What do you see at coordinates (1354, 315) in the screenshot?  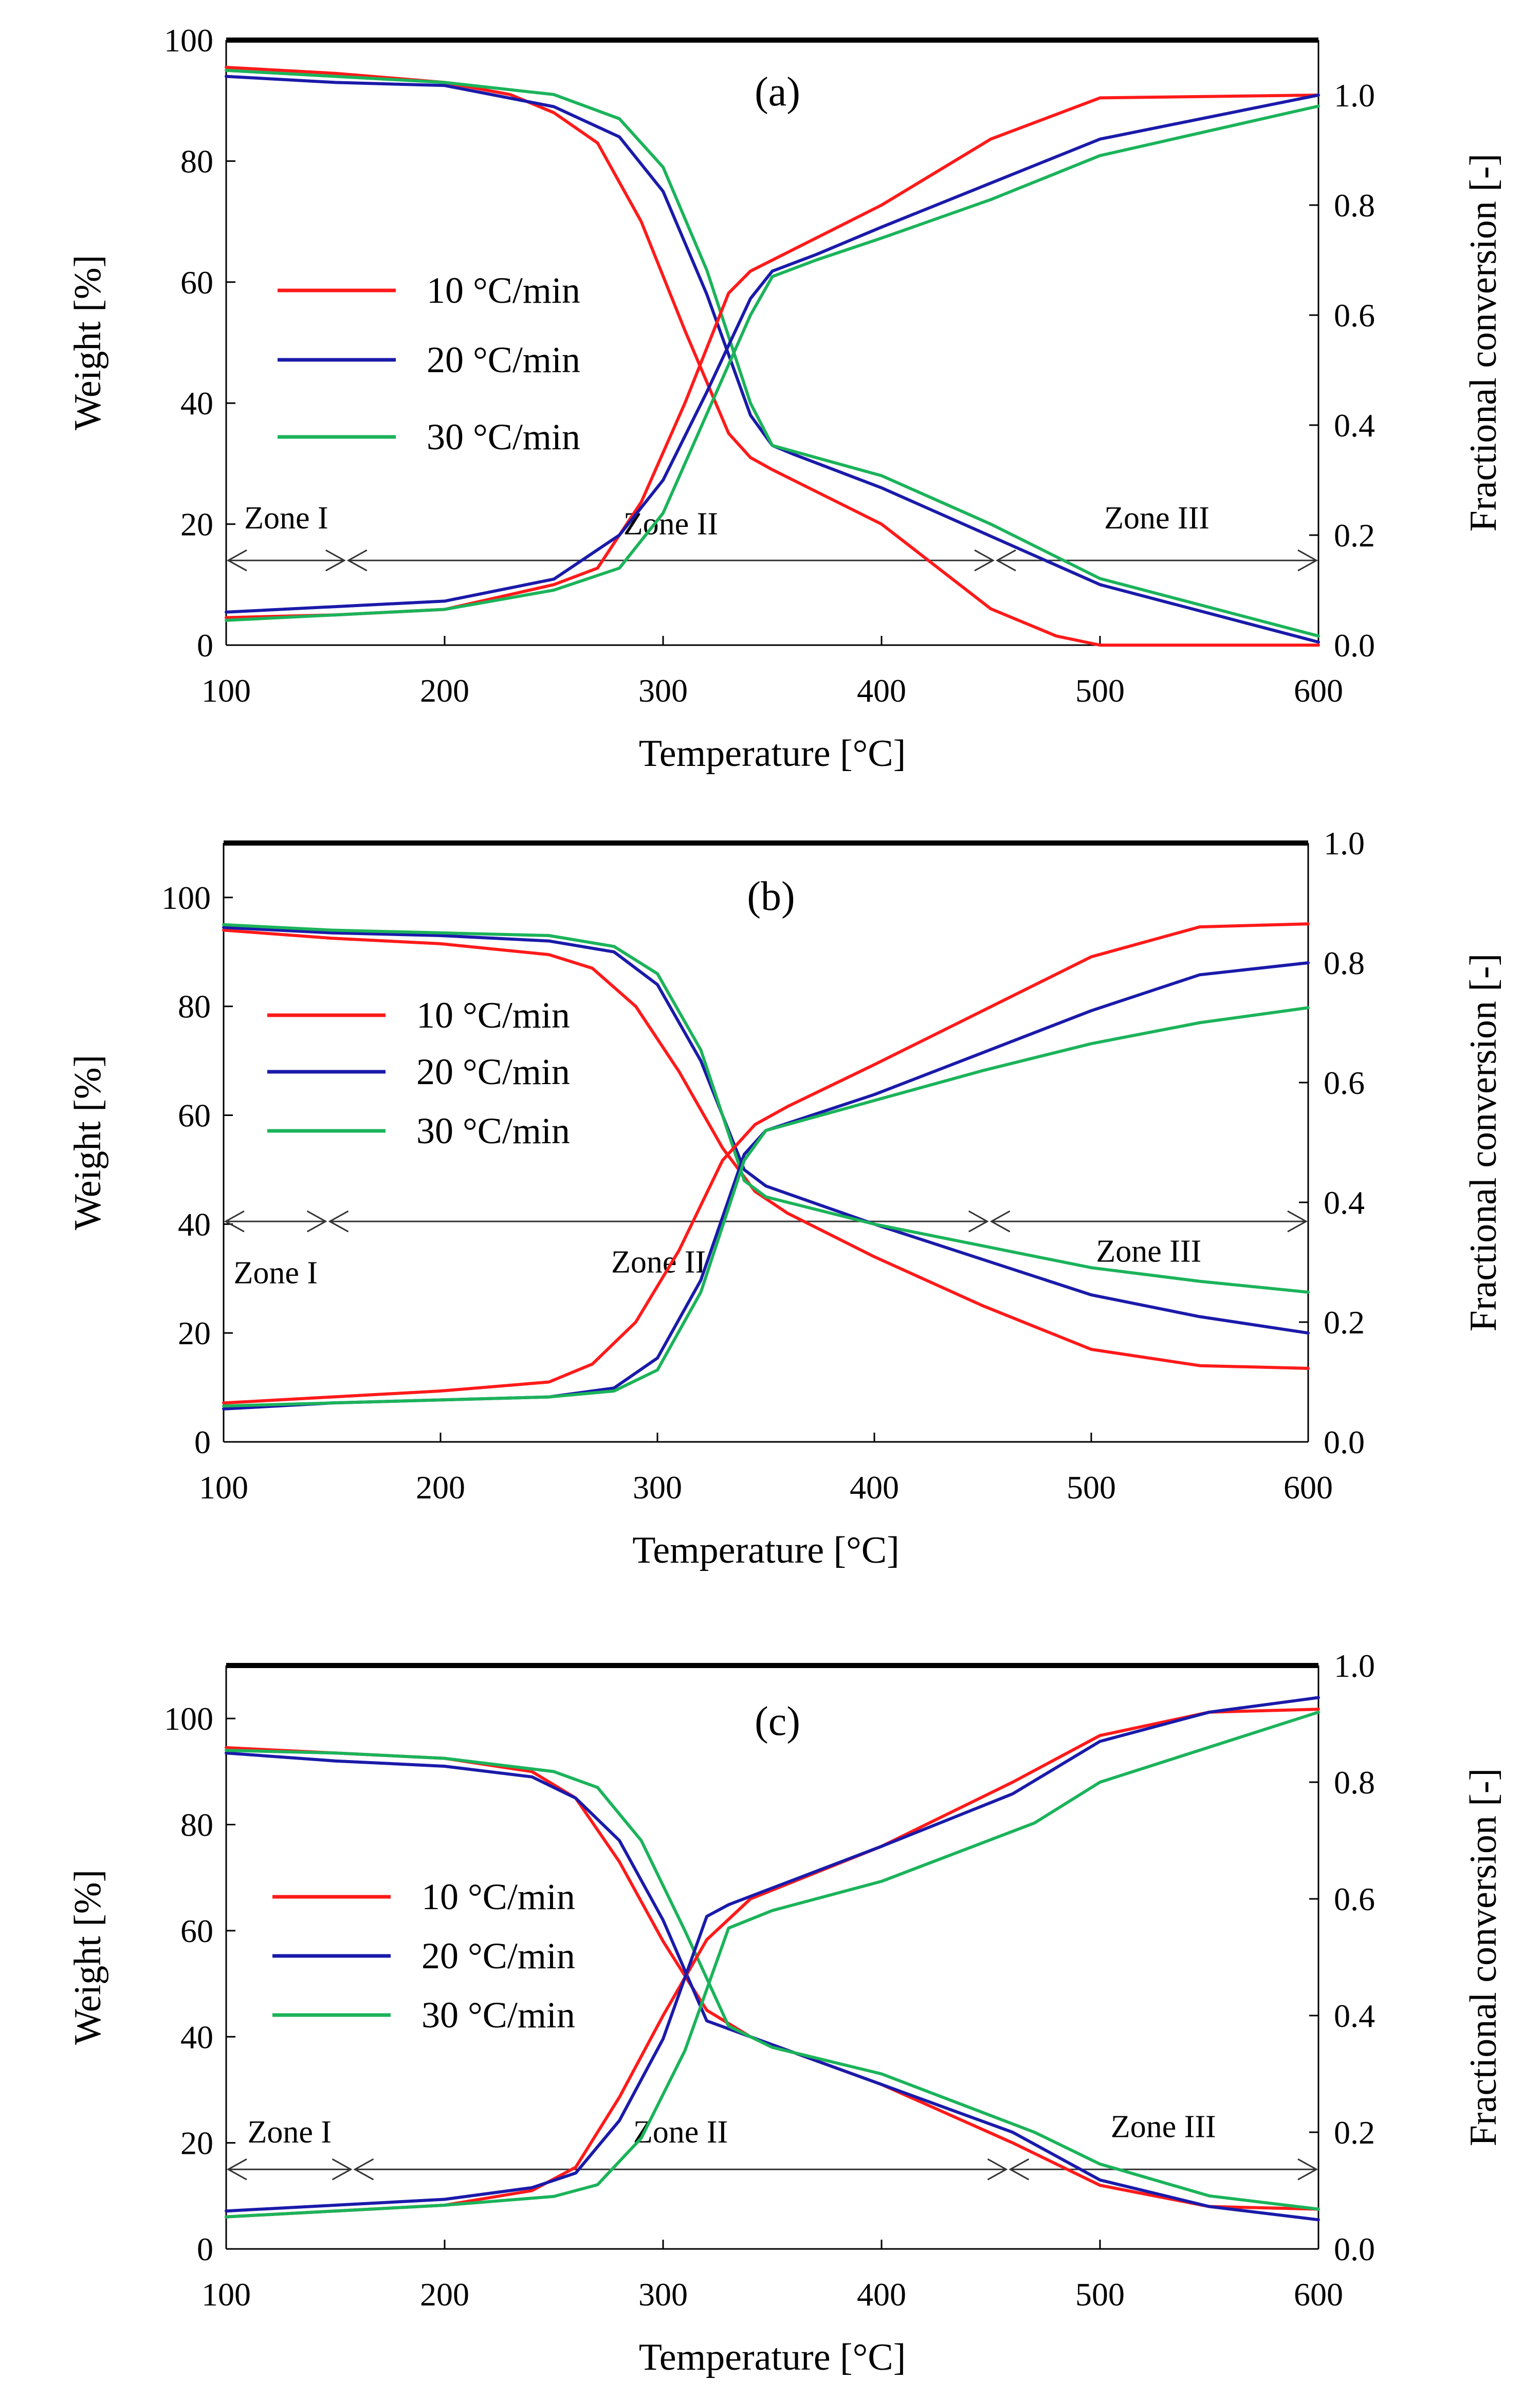 I see `y2-tick-label: 0.6` at bounding box center [1354, 315].